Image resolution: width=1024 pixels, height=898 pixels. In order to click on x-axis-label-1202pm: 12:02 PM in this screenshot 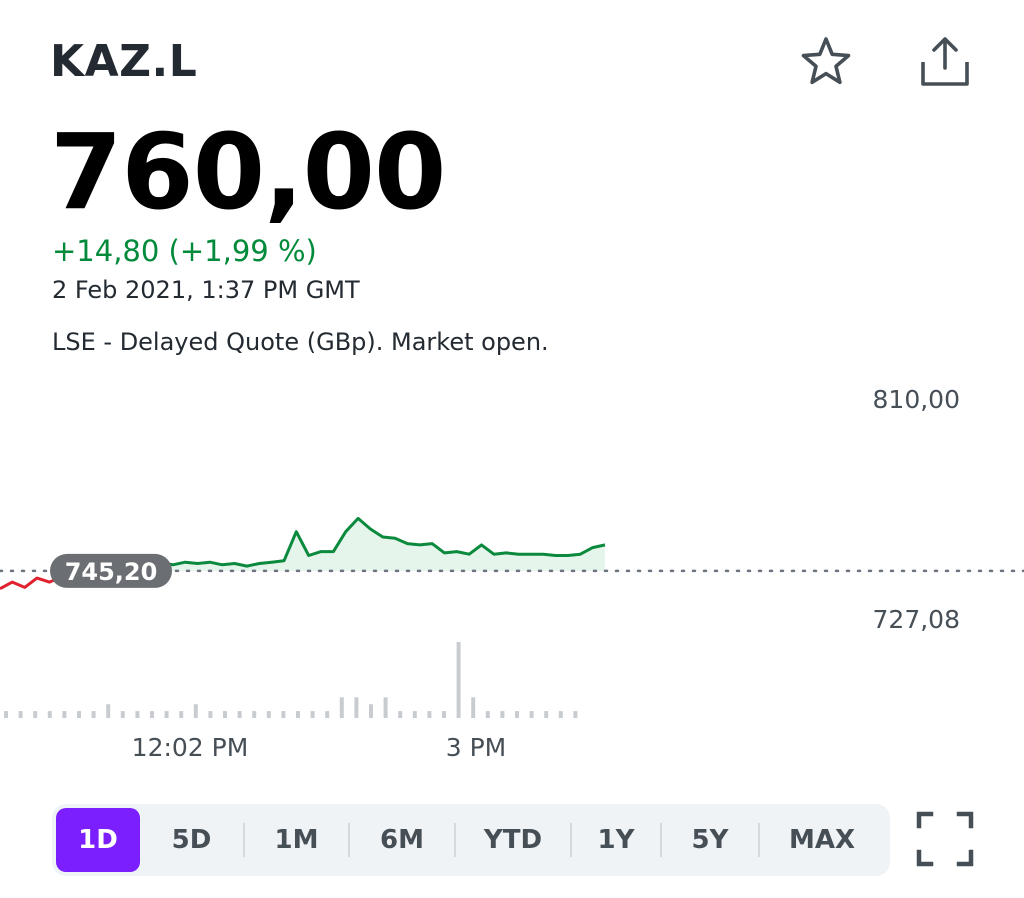, I will do `click(190, 747)`.